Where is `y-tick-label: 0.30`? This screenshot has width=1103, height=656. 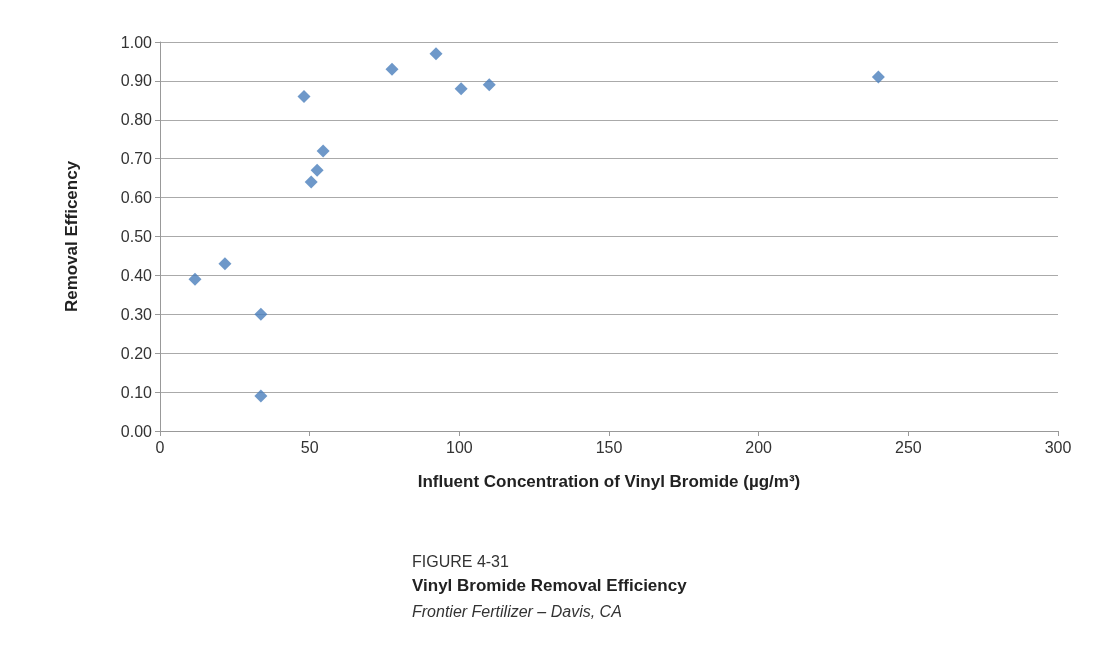 y-tick-label: 0.30 is located at coordinates (136, 314).